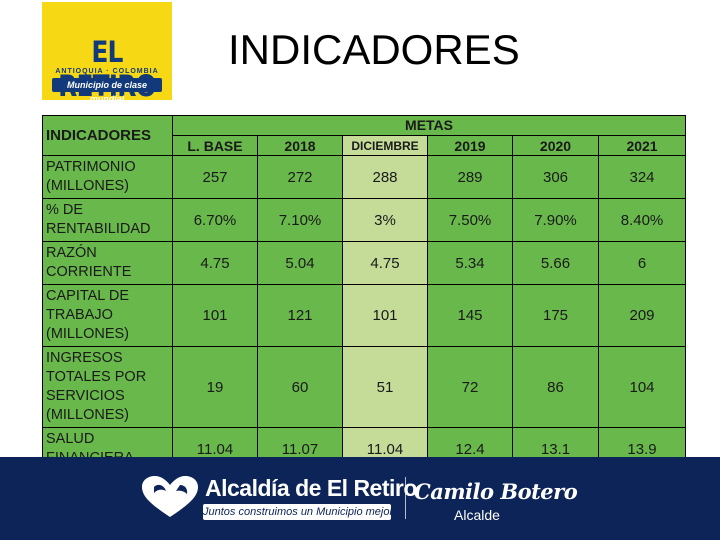 The image size is (720, 540). What do you see at coordinates (642, 387) in the screenshot?
I see `table-cell: 104` at bounding box center [642, 387].